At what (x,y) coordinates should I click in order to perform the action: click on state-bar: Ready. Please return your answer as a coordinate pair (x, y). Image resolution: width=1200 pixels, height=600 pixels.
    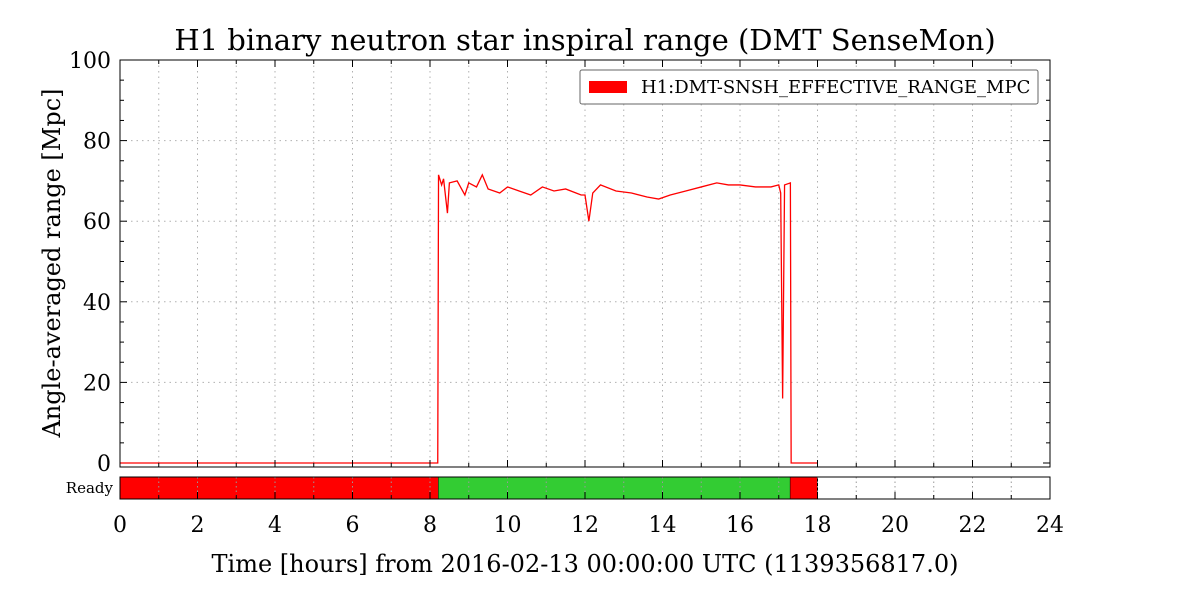
    Looking at the image, I should click on (558, 488).